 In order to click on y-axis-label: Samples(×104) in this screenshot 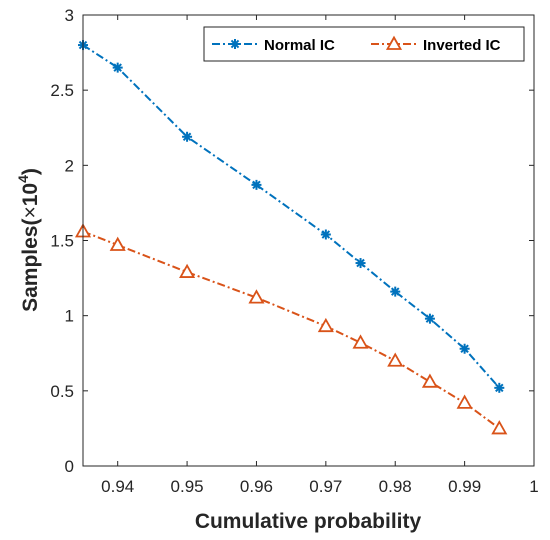, I will do `click(28, 240)`.